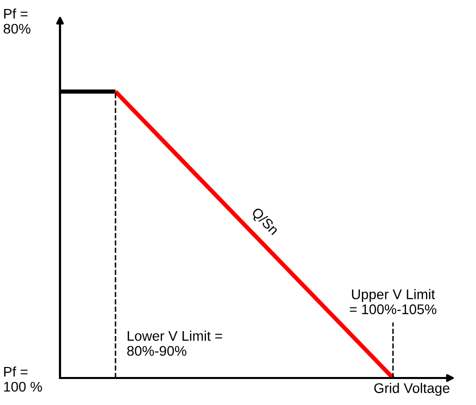 The width and height of the screenshot is (476, 405). Describe the element at coordinates (393, 301) in the screenshot. I see `annotation: Upper V Limit = 100%-105%` at that location.